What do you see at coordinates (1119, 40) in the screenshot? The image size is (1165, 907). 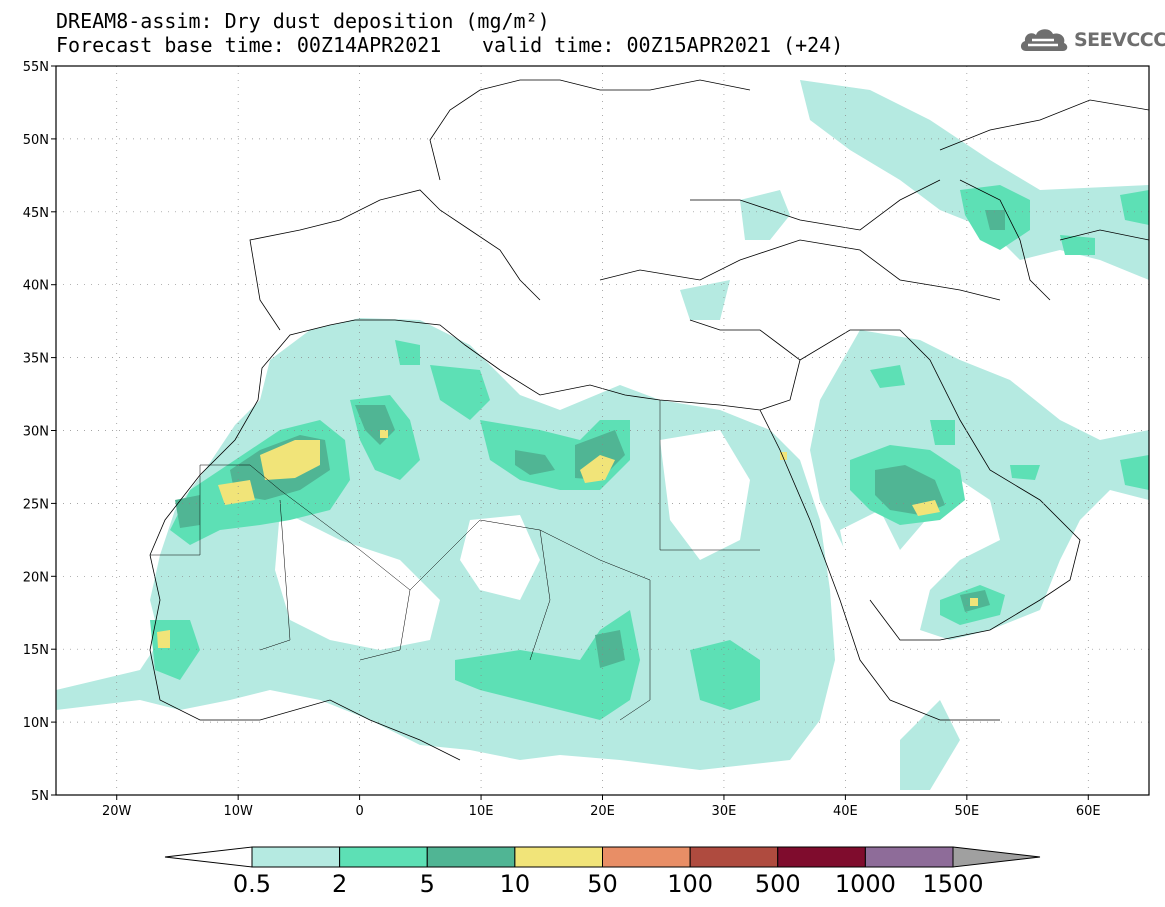 I see `logo-text: SEEVCCC` at bounding box center [1119, 40].